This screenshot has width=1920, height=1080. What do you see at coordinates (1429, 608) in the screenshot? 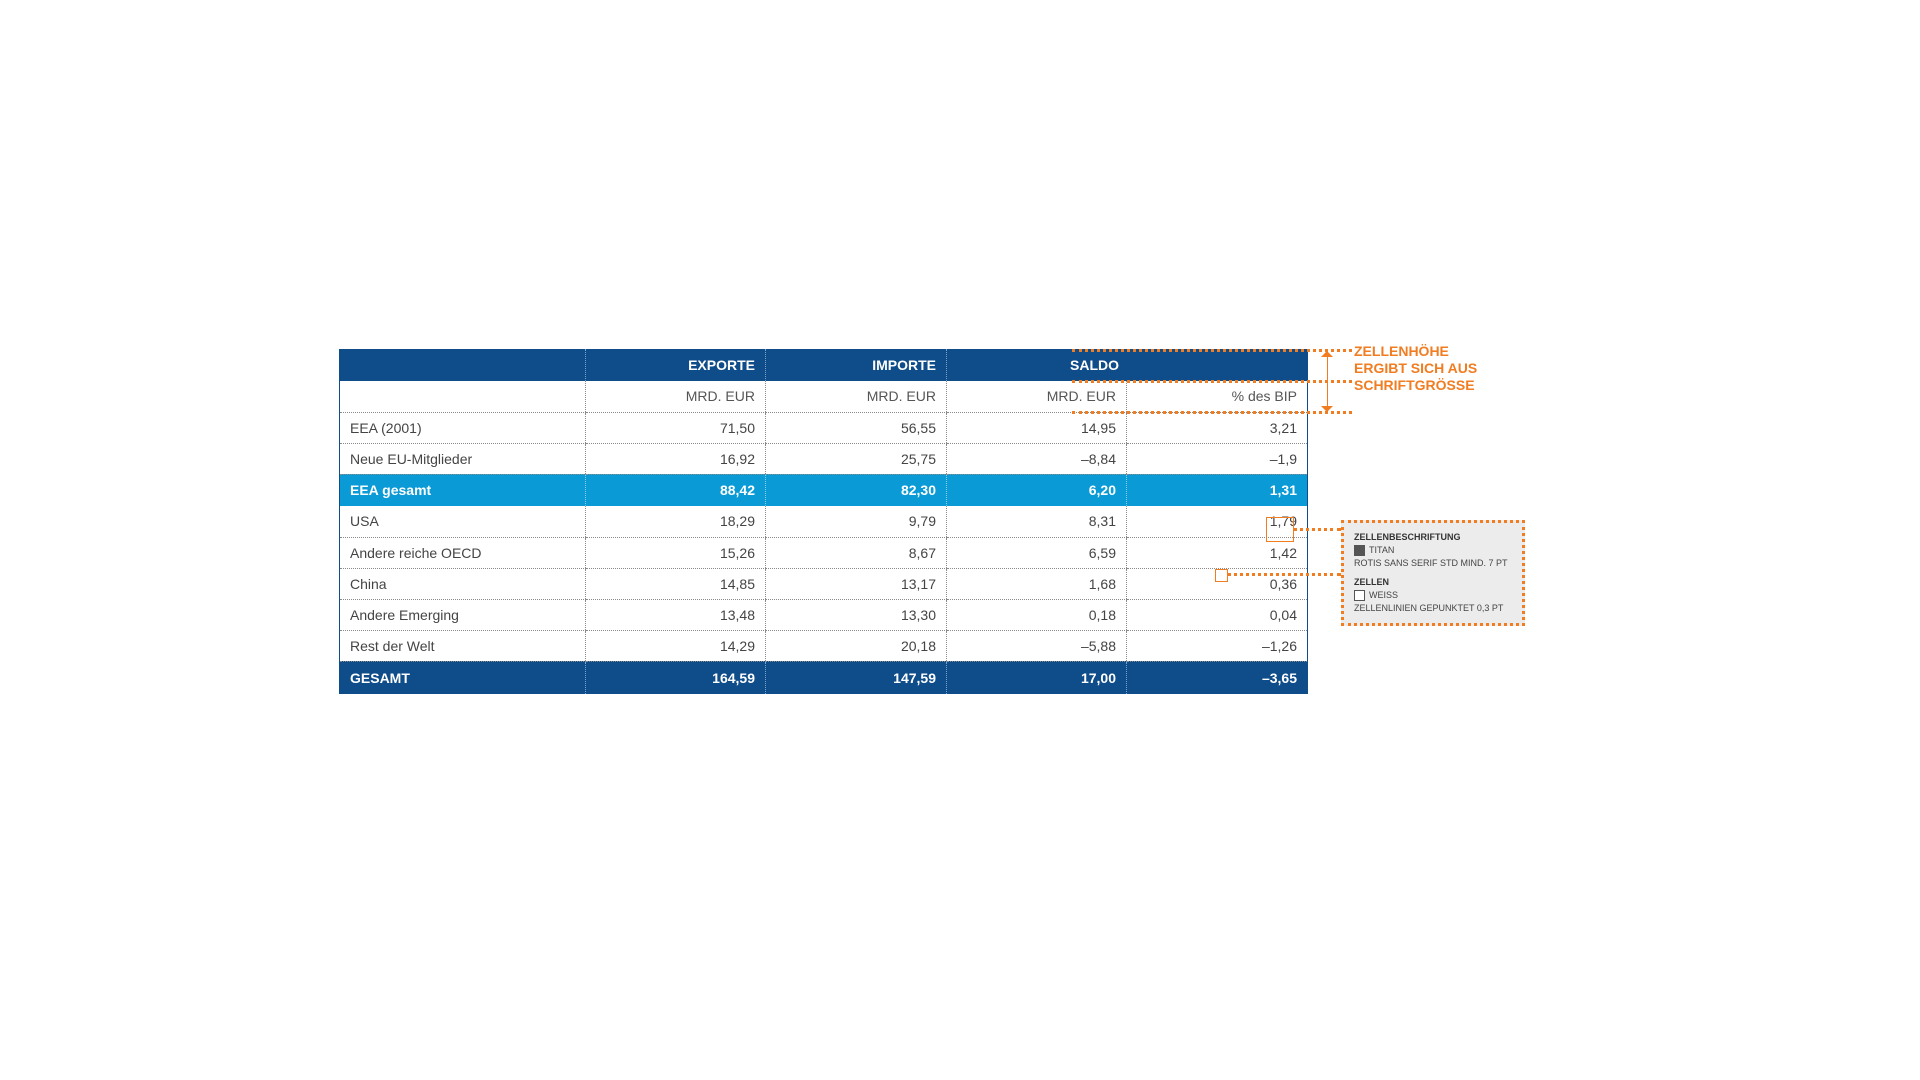
I see `legend-cells-lines: ZELLENLINIEN GEPUNKTET 0,3 PT` at bounding box center [1429, 608].